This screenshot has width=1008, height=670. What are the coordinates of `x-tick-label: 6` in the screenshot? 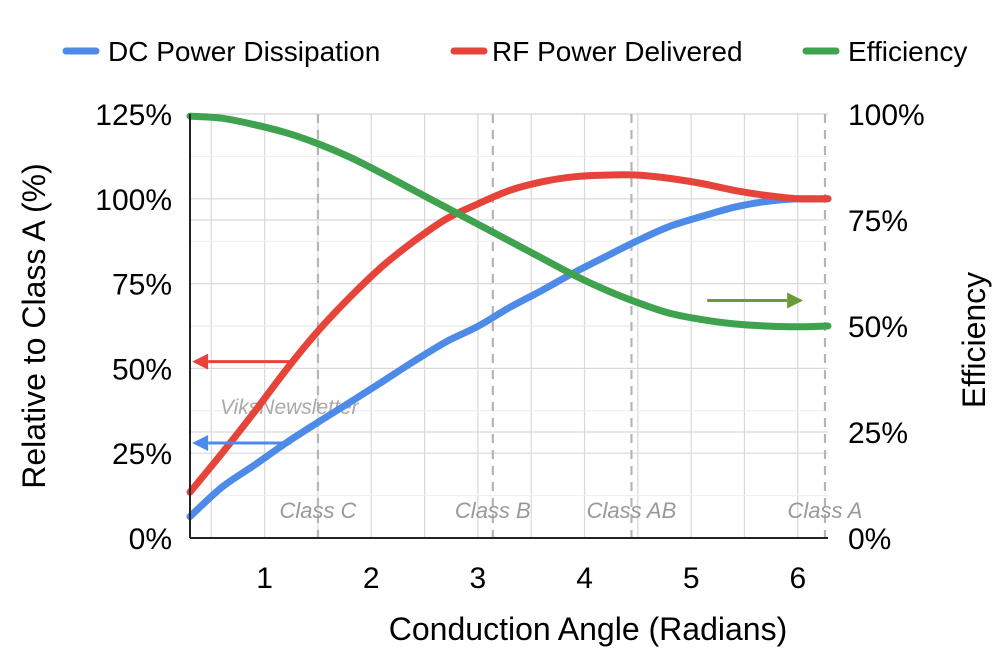 It's located at (797, 578).